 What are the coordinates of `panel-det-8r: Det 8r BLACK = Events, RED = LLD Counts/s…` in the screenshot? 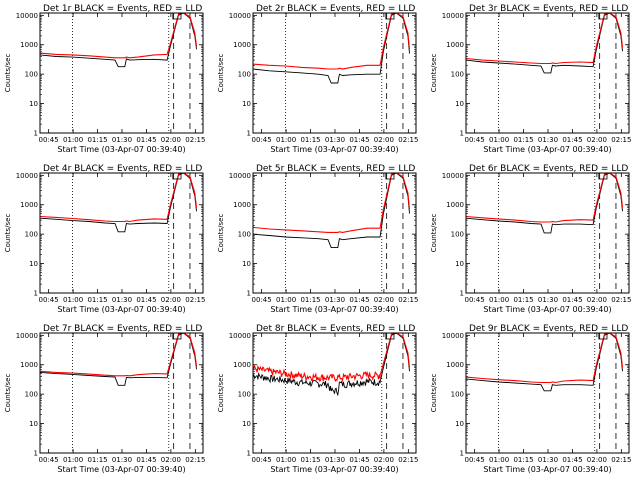 It's located at (317, 399).